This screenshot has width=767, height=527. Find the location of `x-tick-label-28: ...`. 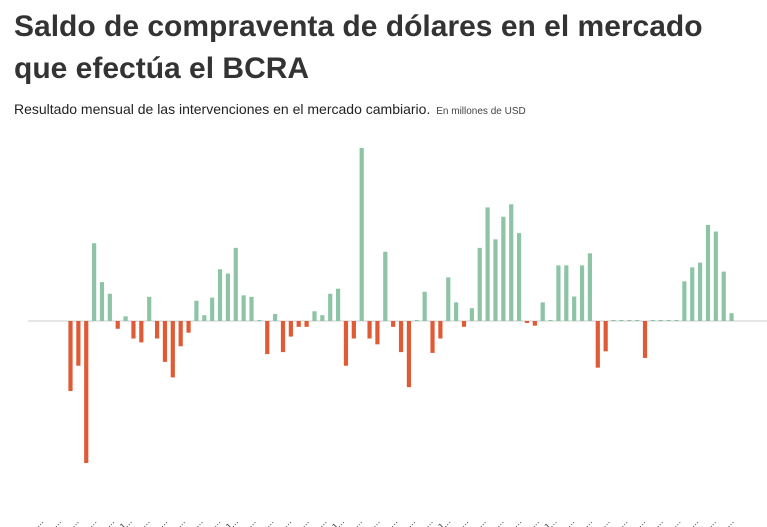

x-tick-label-28: ... is located at coordinates (535, 521).